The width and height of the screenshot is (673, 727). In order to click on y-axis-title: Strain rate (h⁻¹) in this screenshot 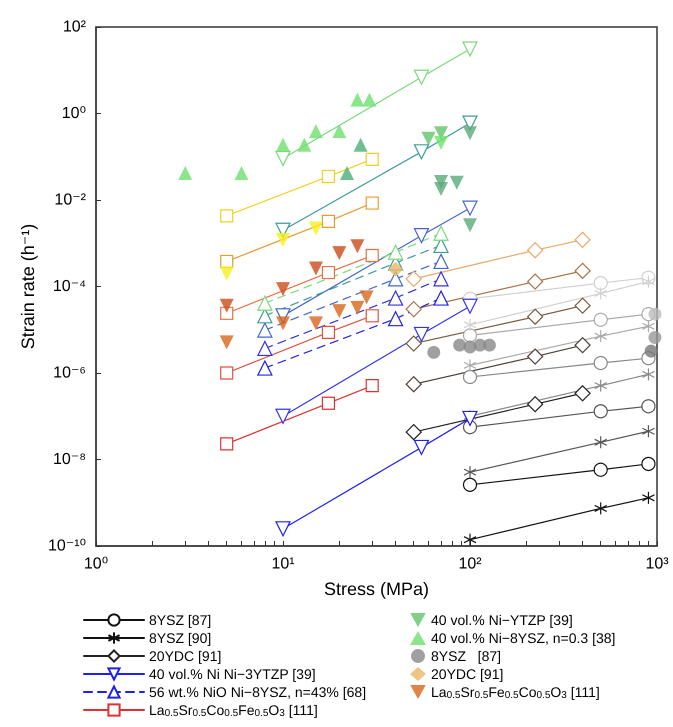, I will do `click(28, 287)`.